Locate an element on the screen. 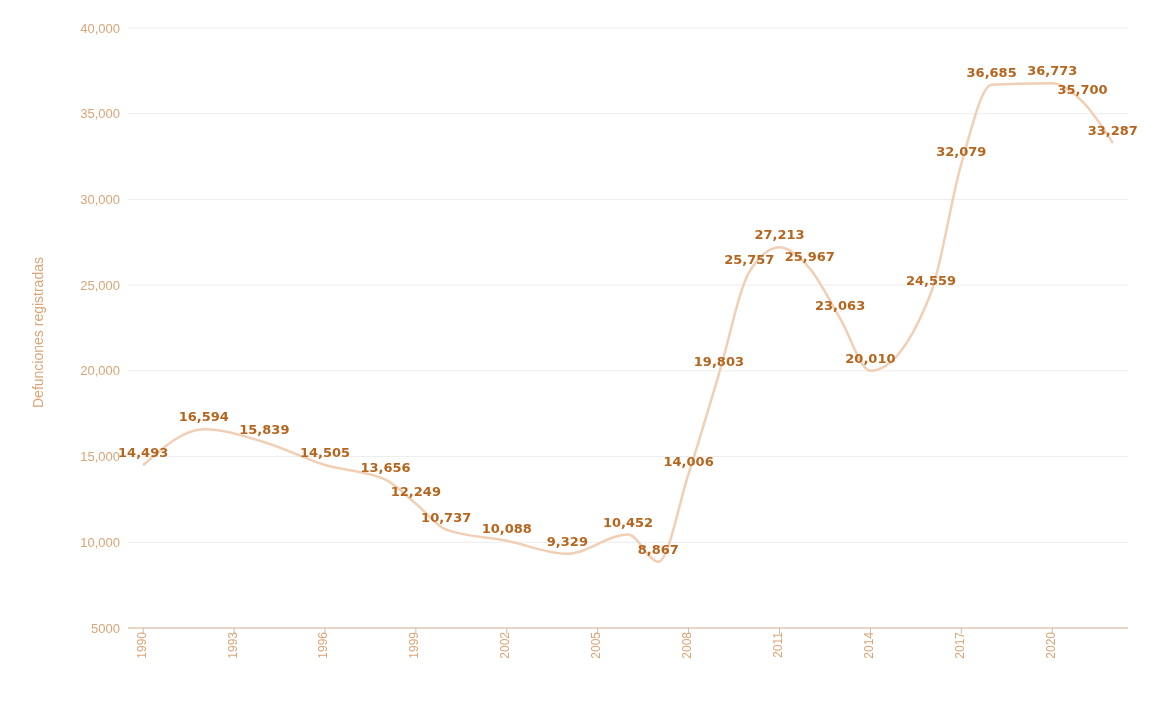 The height and width of the screenshot is (709, 1175). data-label: 20,010 is located at coordinates (870, 358).